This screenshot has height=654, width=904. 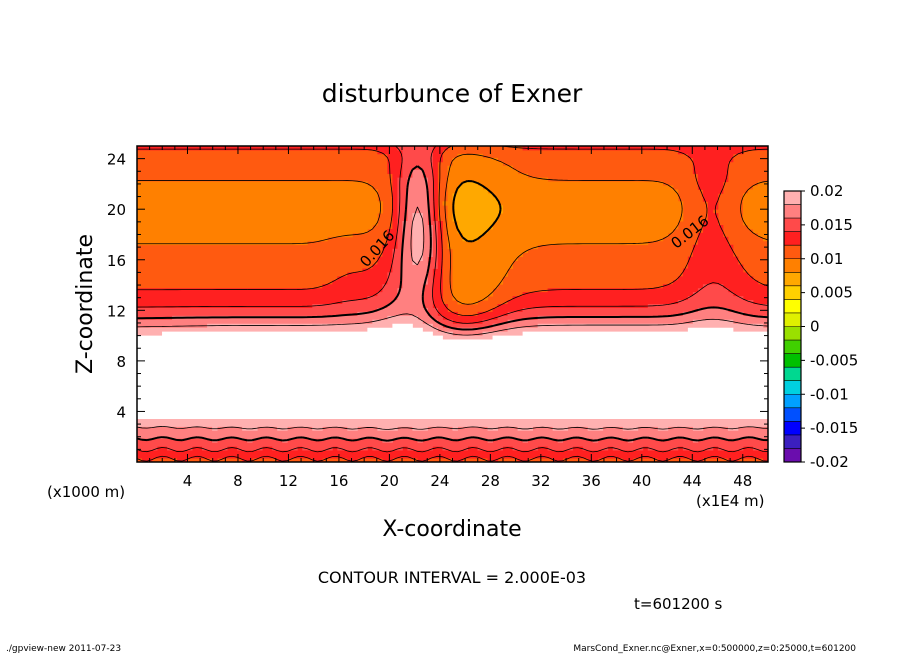 I want to click on colorbar, so click(x=792, y=326).